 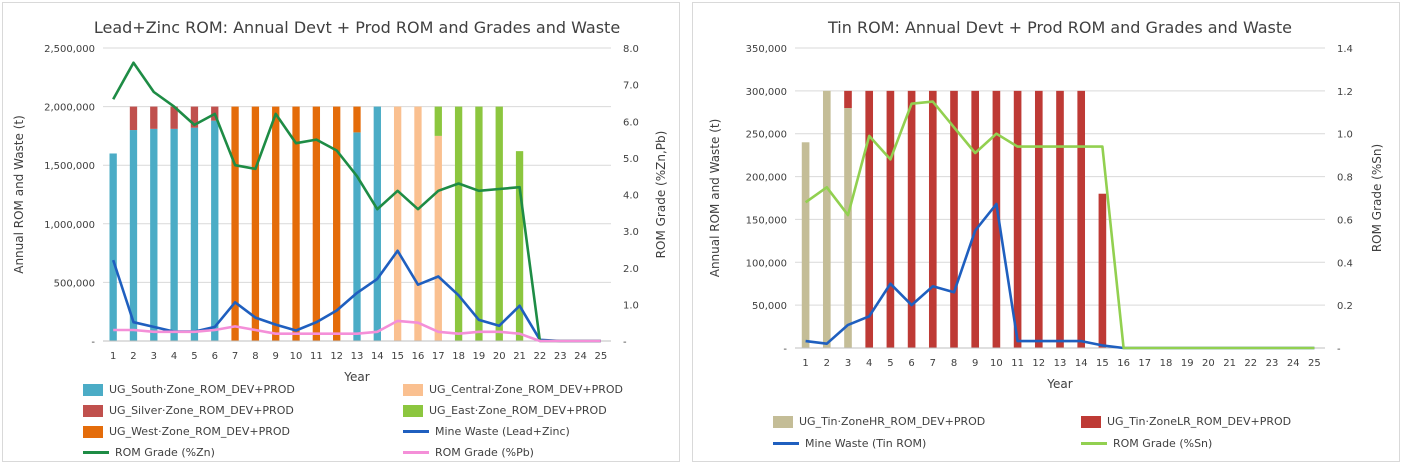 I want to click on legend-item: ROM Grade (%Zn), so click(x=149, y=452).